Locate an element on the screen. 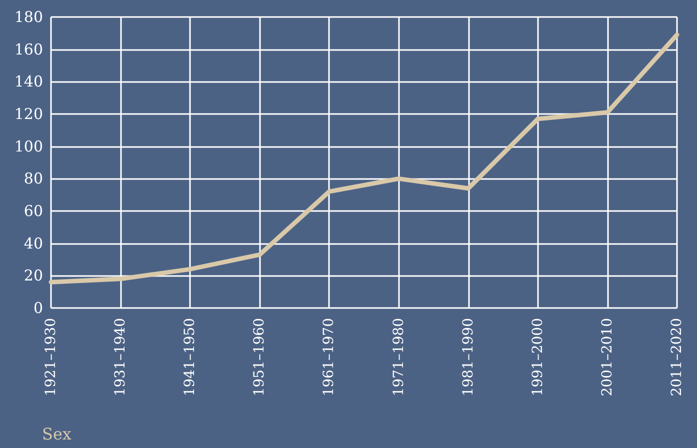  x-tick-label: 1991–2000 is located at coordinates (538, 357).